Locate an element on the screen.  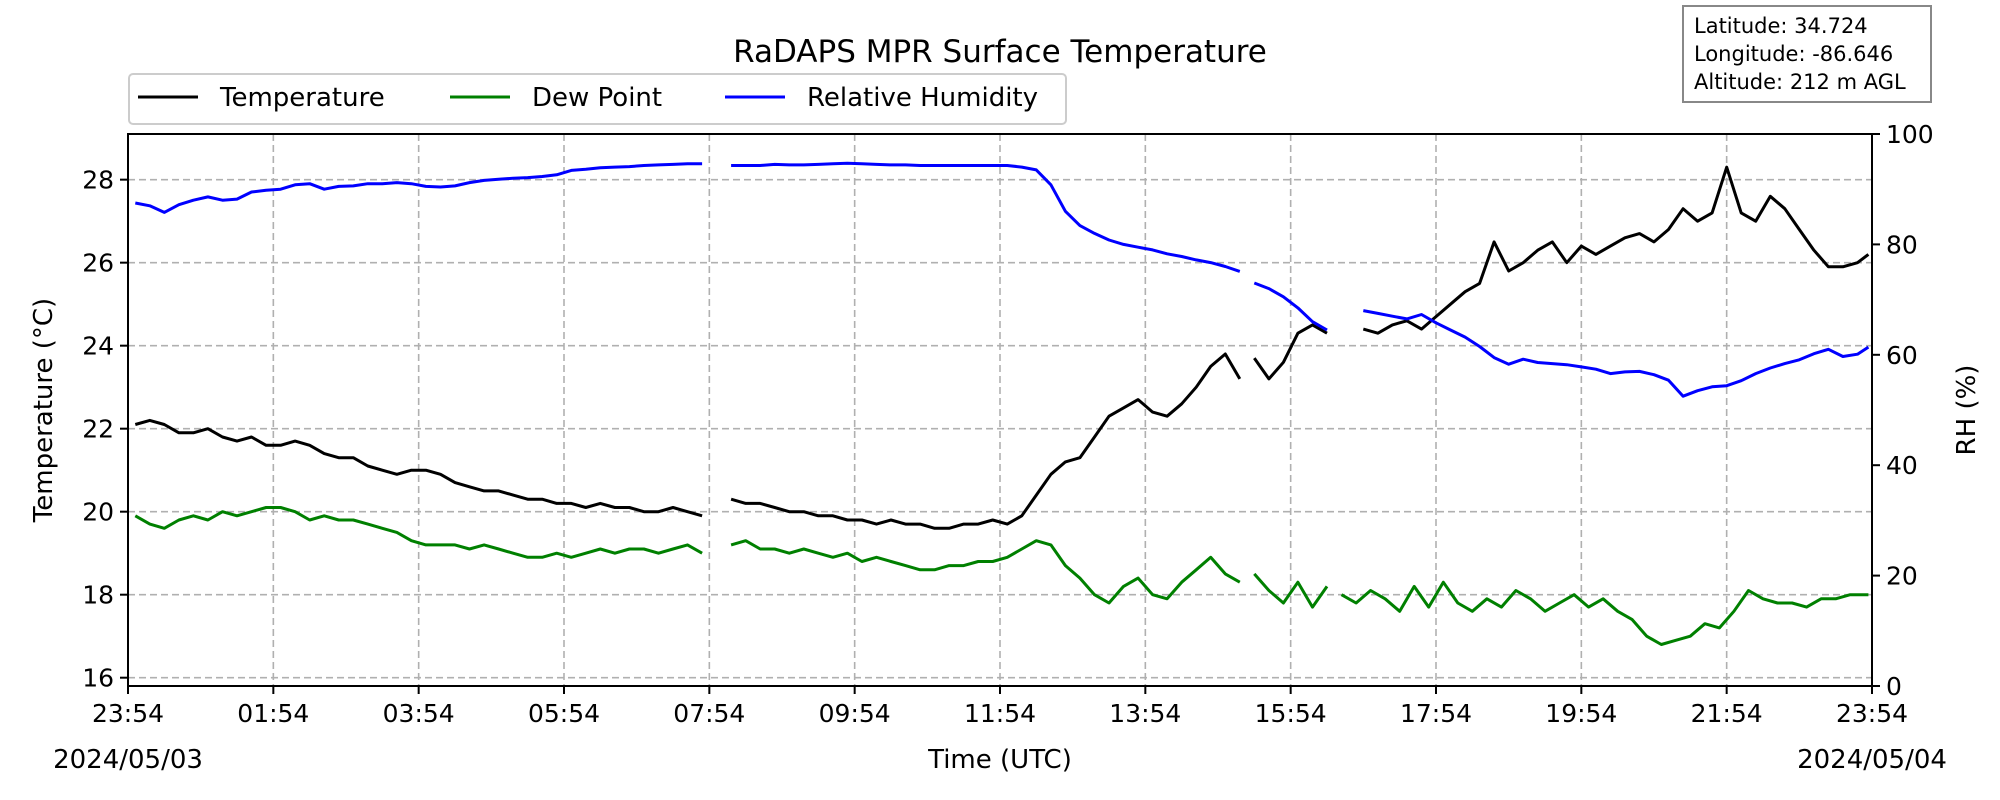
info-box-frame is located at coordinates (1807, 54).